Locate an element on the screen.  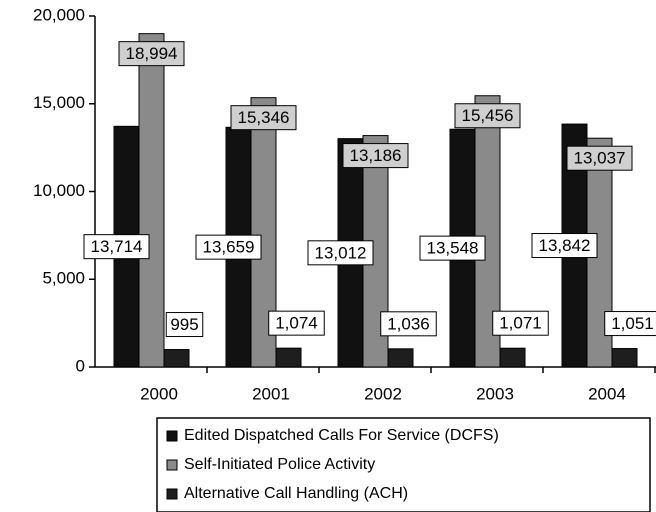
data-label: 1,051 is located at coordinates (632, 323).